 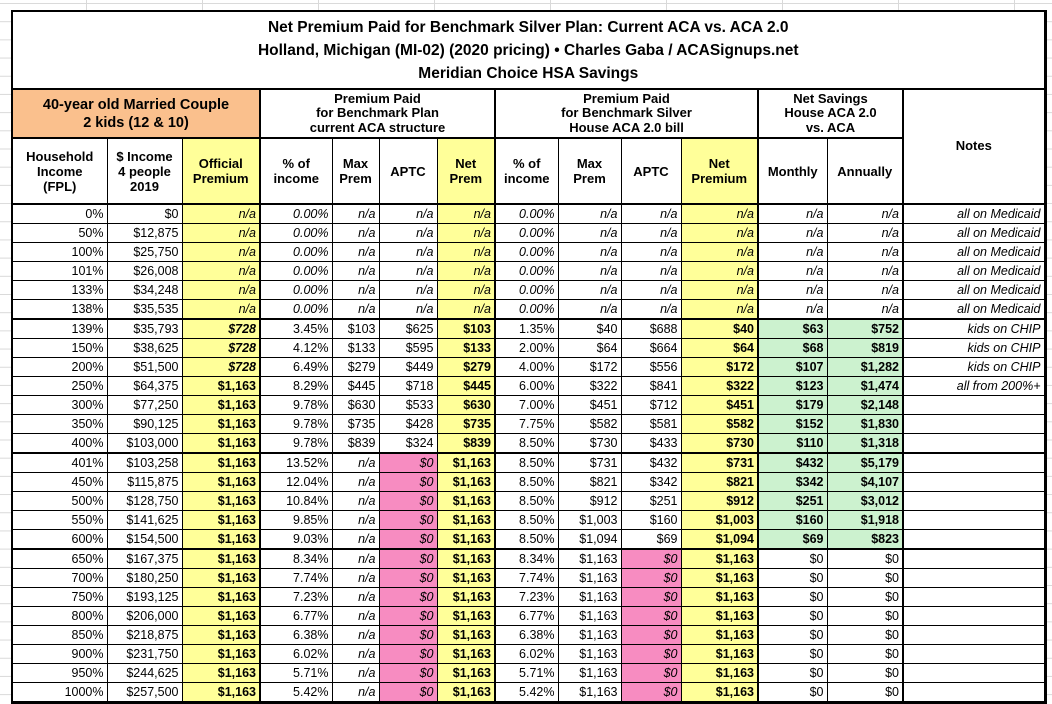 What do you see at coordinates (296, 348) in the screenshot?
I see `cell-pct-income-aca: 4.12%` at bounding box center [296, 348].